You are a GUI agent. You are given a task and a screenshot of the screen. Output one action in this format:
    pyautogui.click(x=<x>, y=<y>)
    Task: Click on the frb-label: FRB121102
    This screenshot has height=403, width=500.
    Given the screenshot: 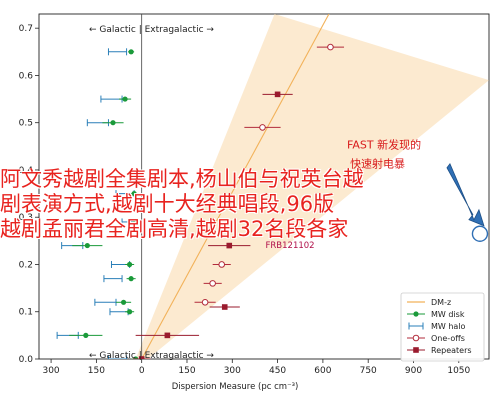 What is the action you would take?
    pyautogui.click(x=290, y=246)
    